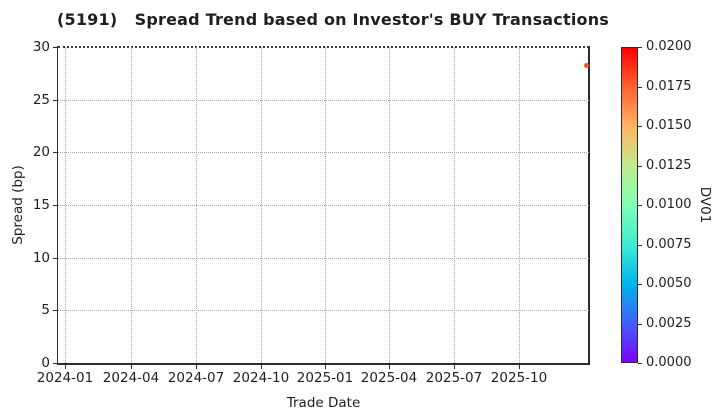 This screenshot has width=720, height=420. I want to click on y-tick-label: 5, so click(45, 310).